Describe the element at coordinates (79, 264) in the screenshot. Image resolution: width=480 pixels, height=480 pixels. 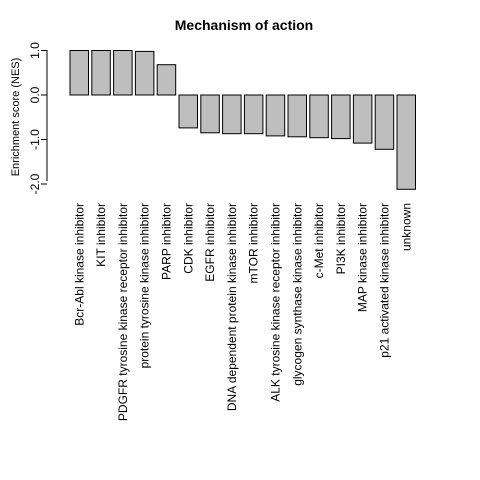
I see `x-tick-label: Bcr-Abl kinase inhibitor` at that location.